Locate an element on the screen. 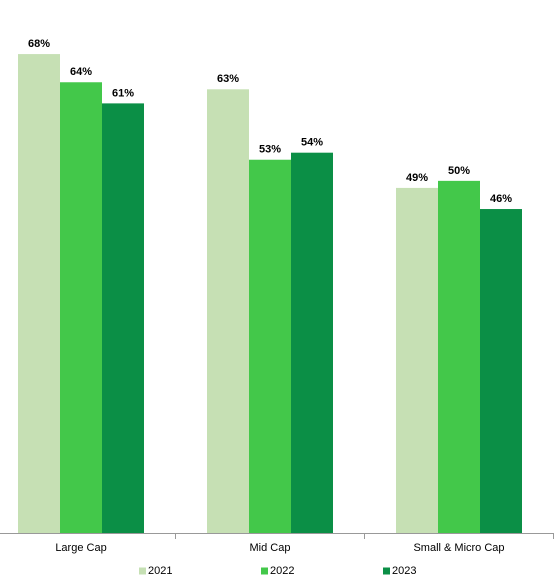 Image resolution: width=557 pixels, height=583 pixels. x-tick-label: Small & Micro Cap is located at coordinates (458, 548).